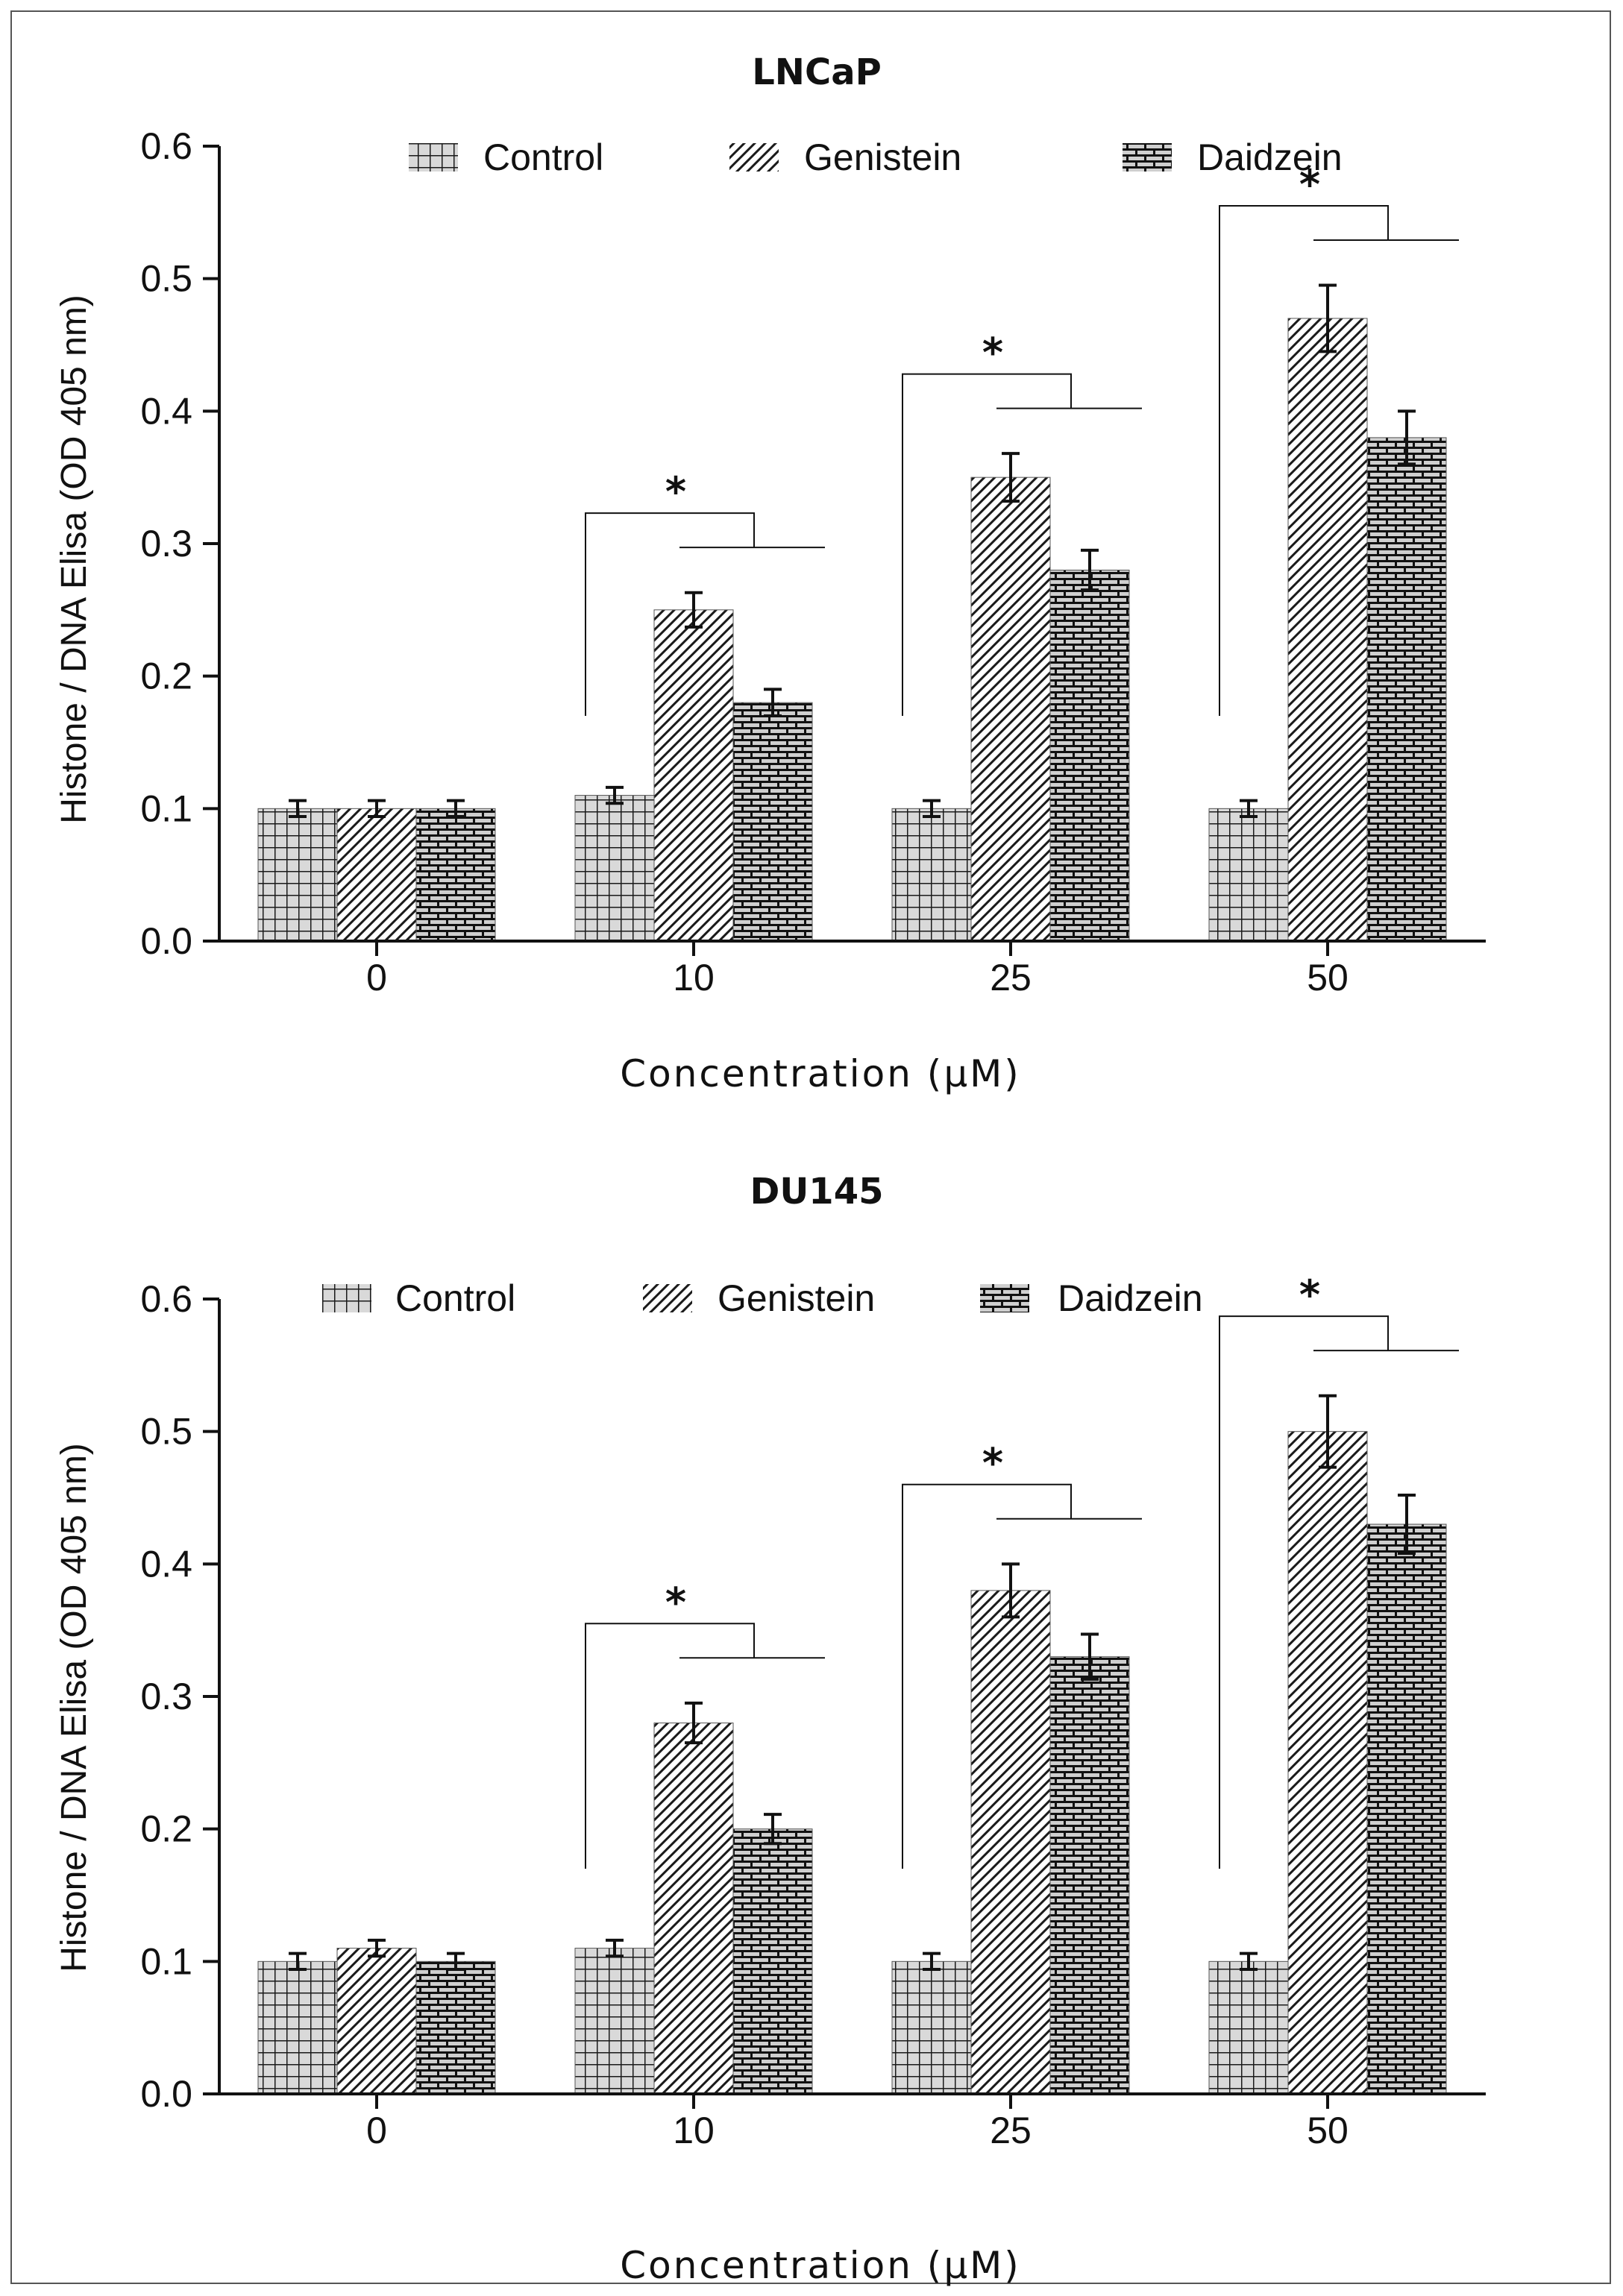  Describe the element at coordinates (1130, 1298) in the screenshot. I see `legend-label-daidzein: Daidzein` at that location.